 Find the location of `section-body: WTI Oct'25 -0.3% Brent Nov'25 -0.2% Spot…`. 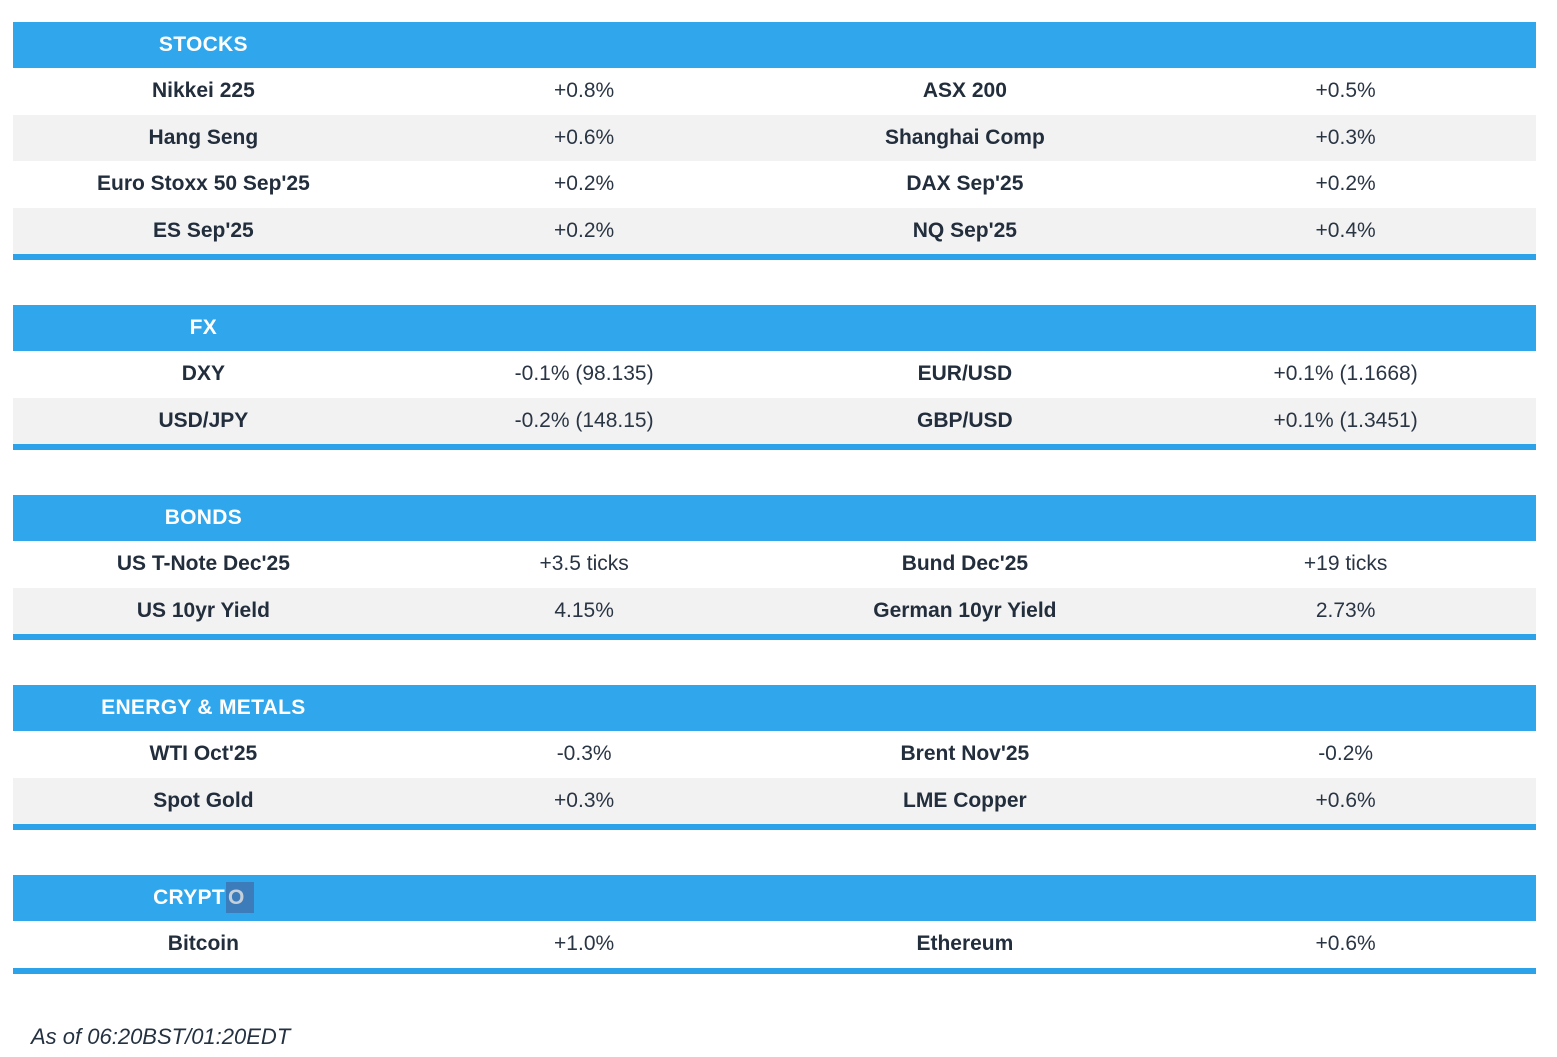

section-body: WTI Oct'25 -0.3% Brent Nov'25 -0.2% Spot… is located at coordinates (774, 777).